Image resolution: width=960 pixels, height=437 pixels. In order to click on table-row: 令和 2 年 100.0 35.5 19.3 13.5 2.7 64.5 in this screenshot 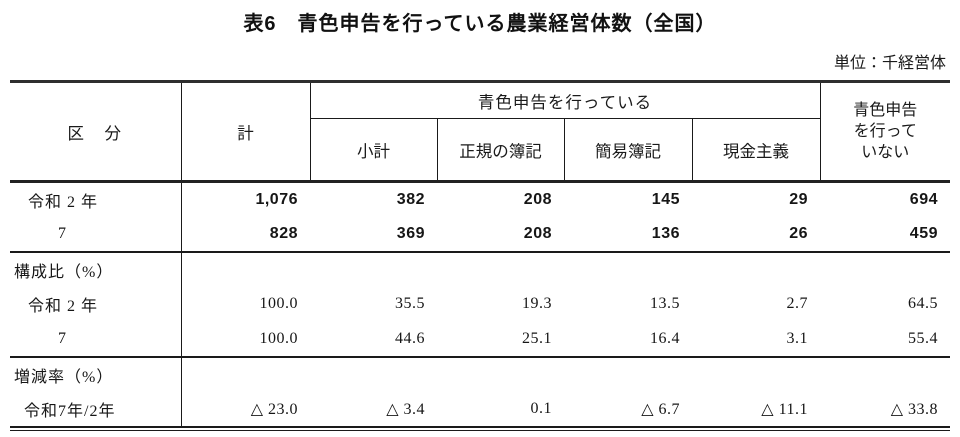, I will do `click(480, 304)`.